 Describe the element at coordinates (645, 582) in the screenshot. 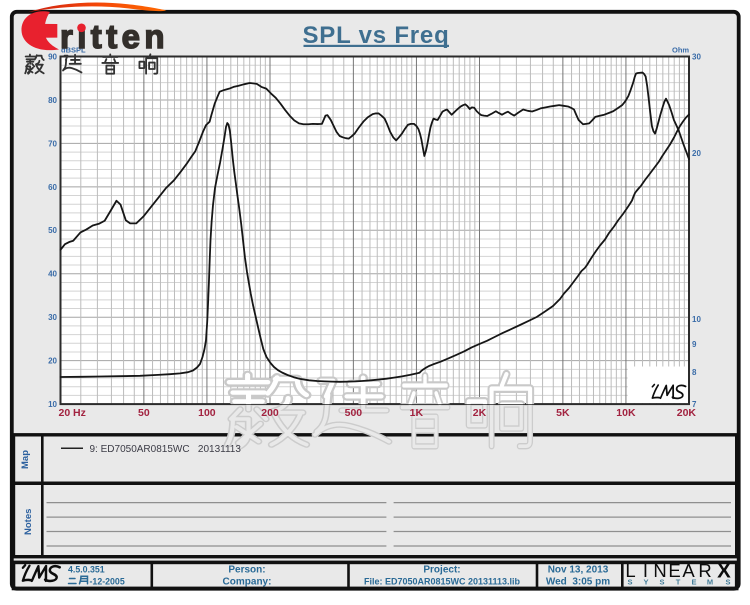

I see `svg-text: Y` at that location.